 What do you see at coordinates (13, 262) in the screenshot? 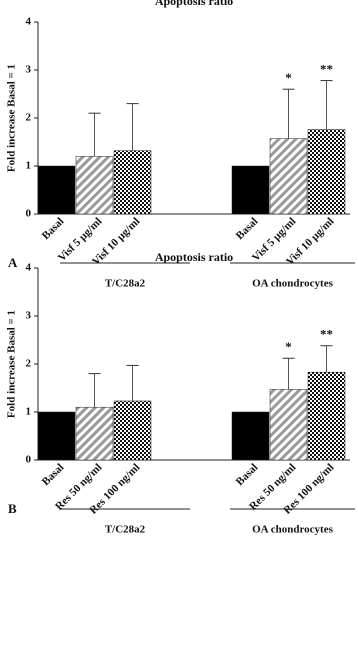
I see `panel-label: A` at bounding box center [13, 262].